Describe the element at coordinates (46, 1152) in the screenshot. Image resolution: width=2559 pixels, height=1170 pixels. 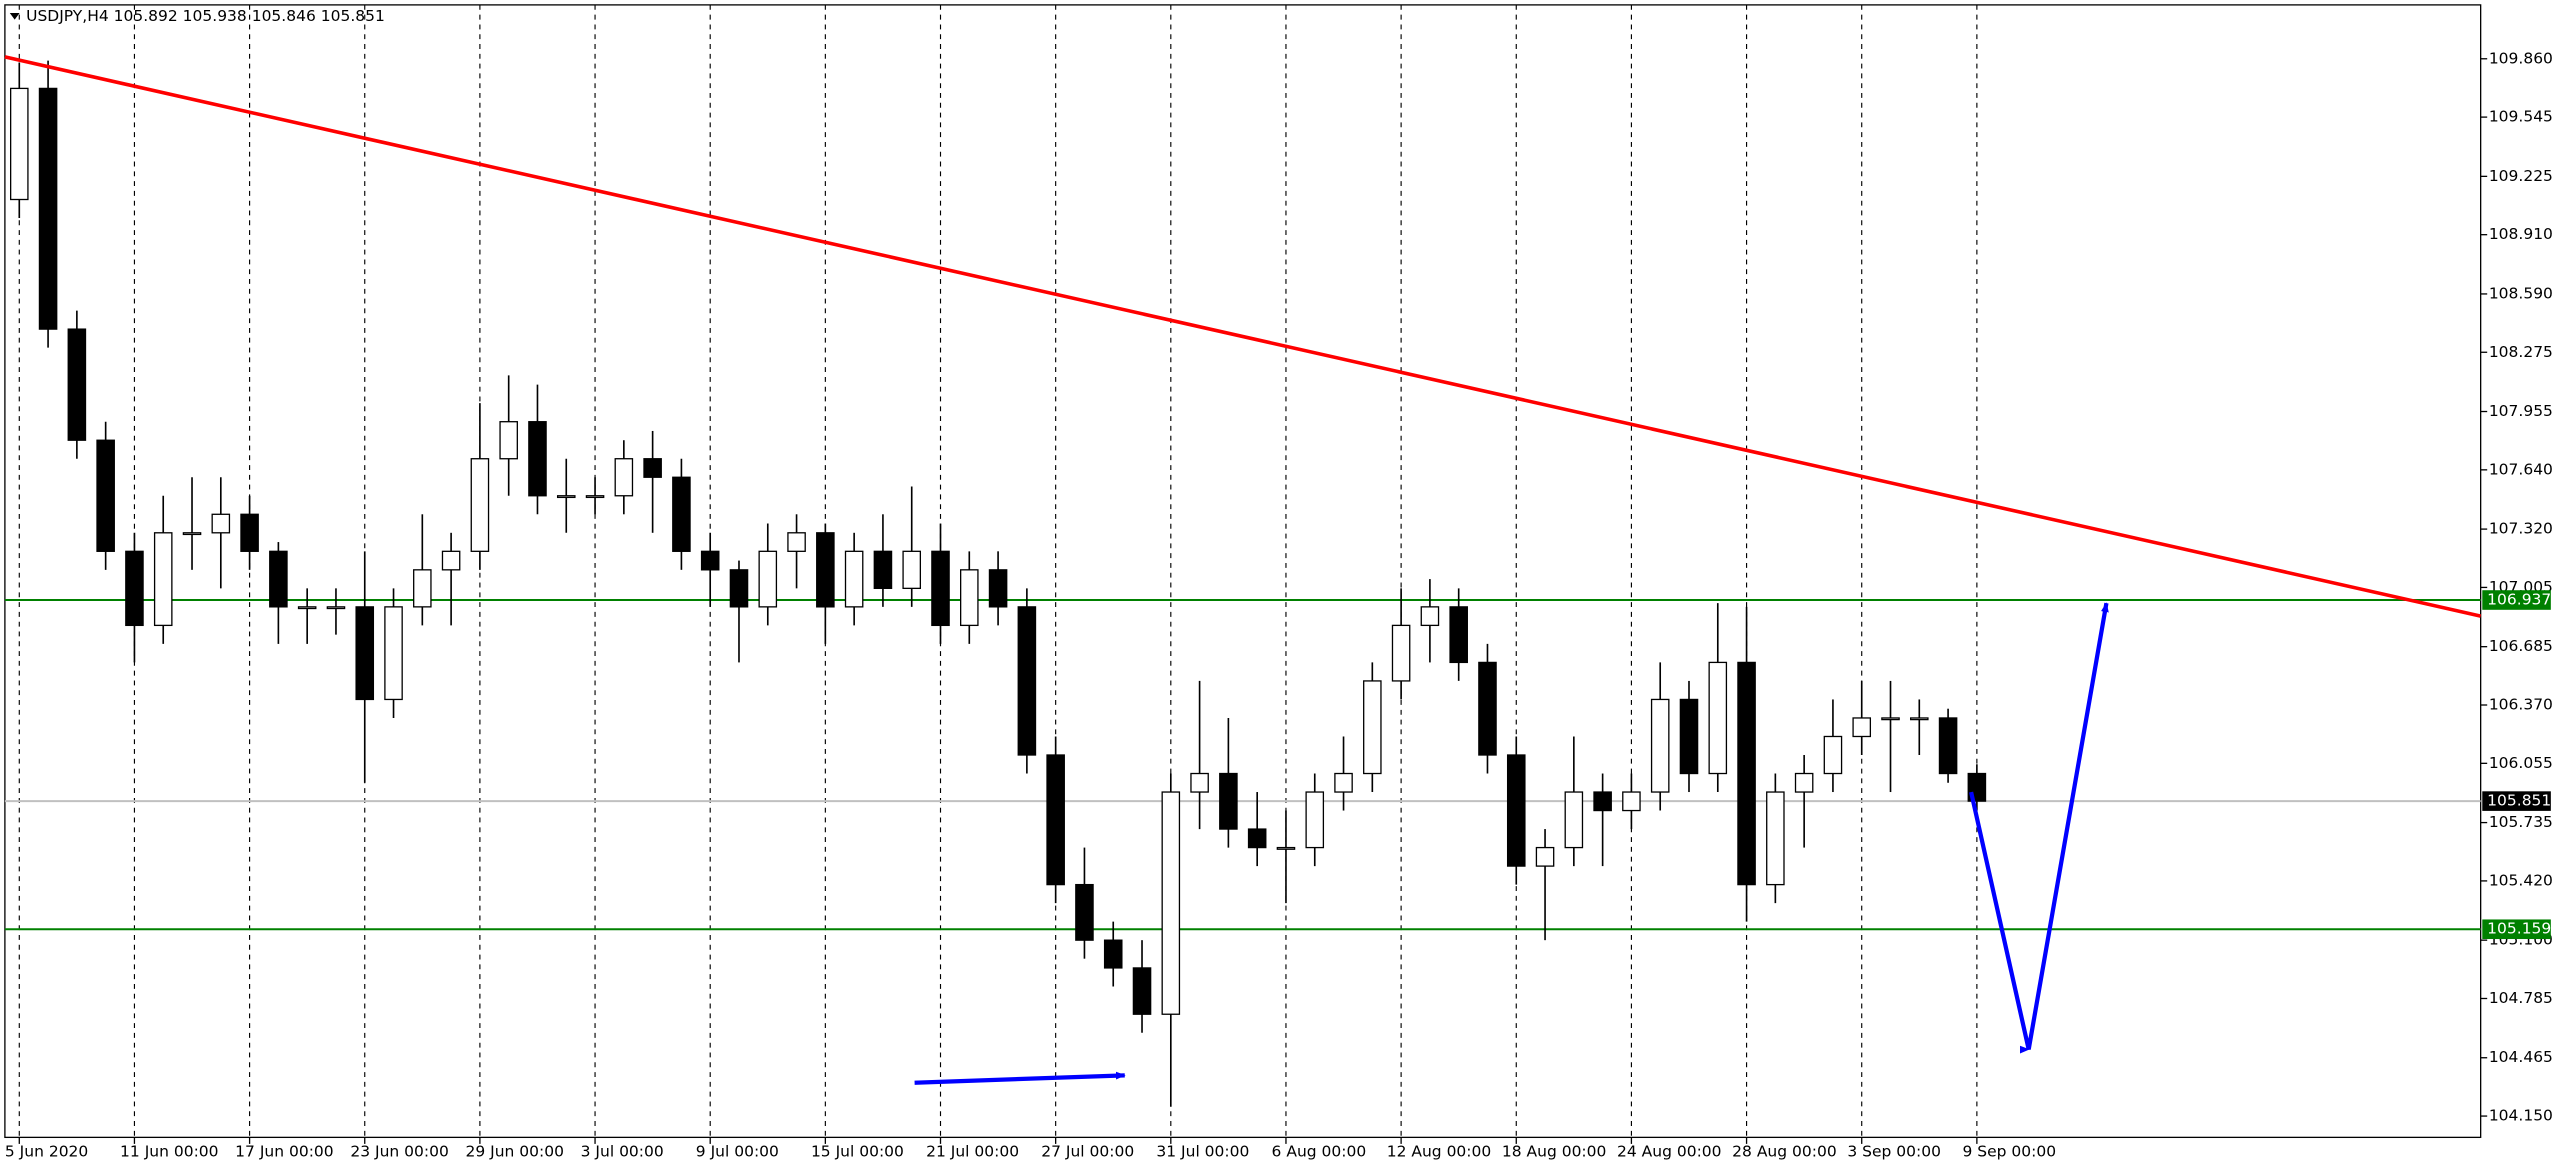
I see `x-tick-label: 5 Jun 2020` at that location.